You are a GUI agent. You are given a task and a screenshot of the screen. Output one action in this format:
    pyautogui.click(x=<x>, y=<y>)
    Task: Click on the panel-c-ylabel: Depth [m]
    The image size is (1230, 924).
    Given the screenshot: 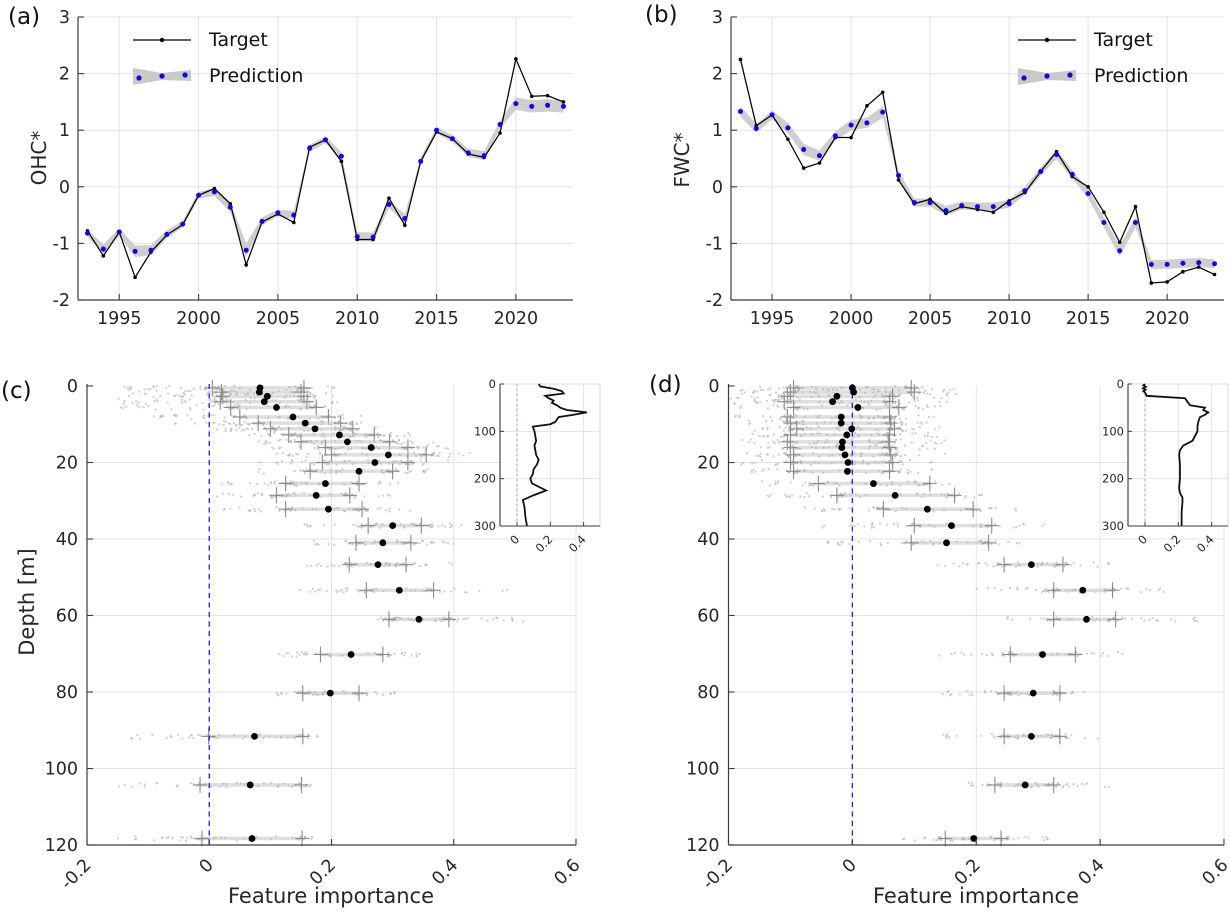 What is the action you would take?
    pyautogui.click(x=27, y=602)
    